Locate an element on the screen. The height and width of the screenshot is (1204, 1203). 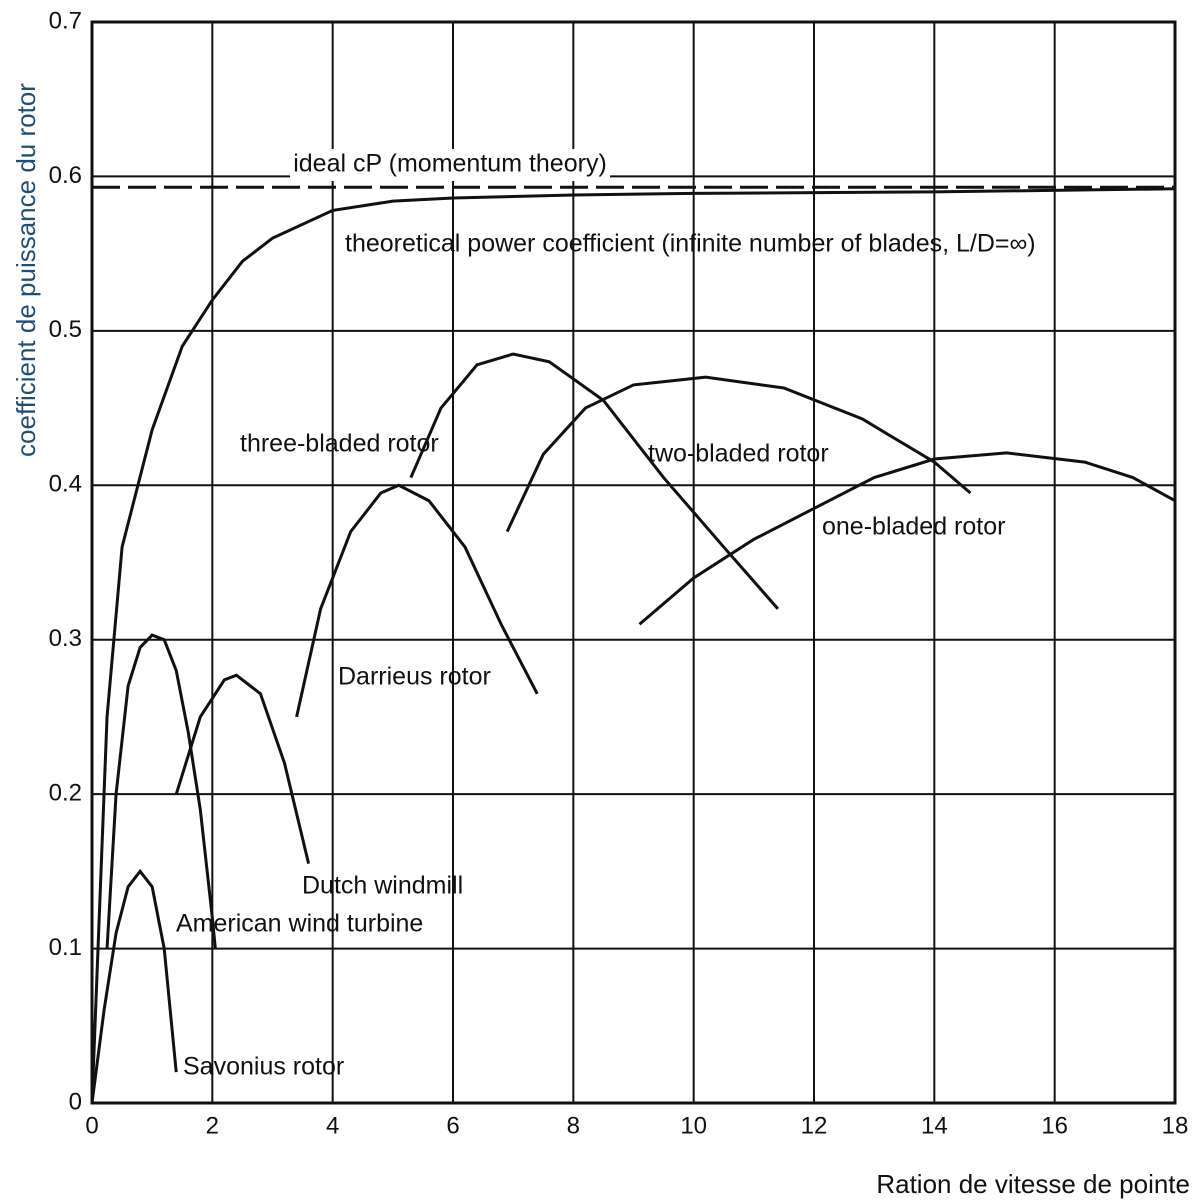
x-tick-label: 8 is located at coordinates (573, 1125).